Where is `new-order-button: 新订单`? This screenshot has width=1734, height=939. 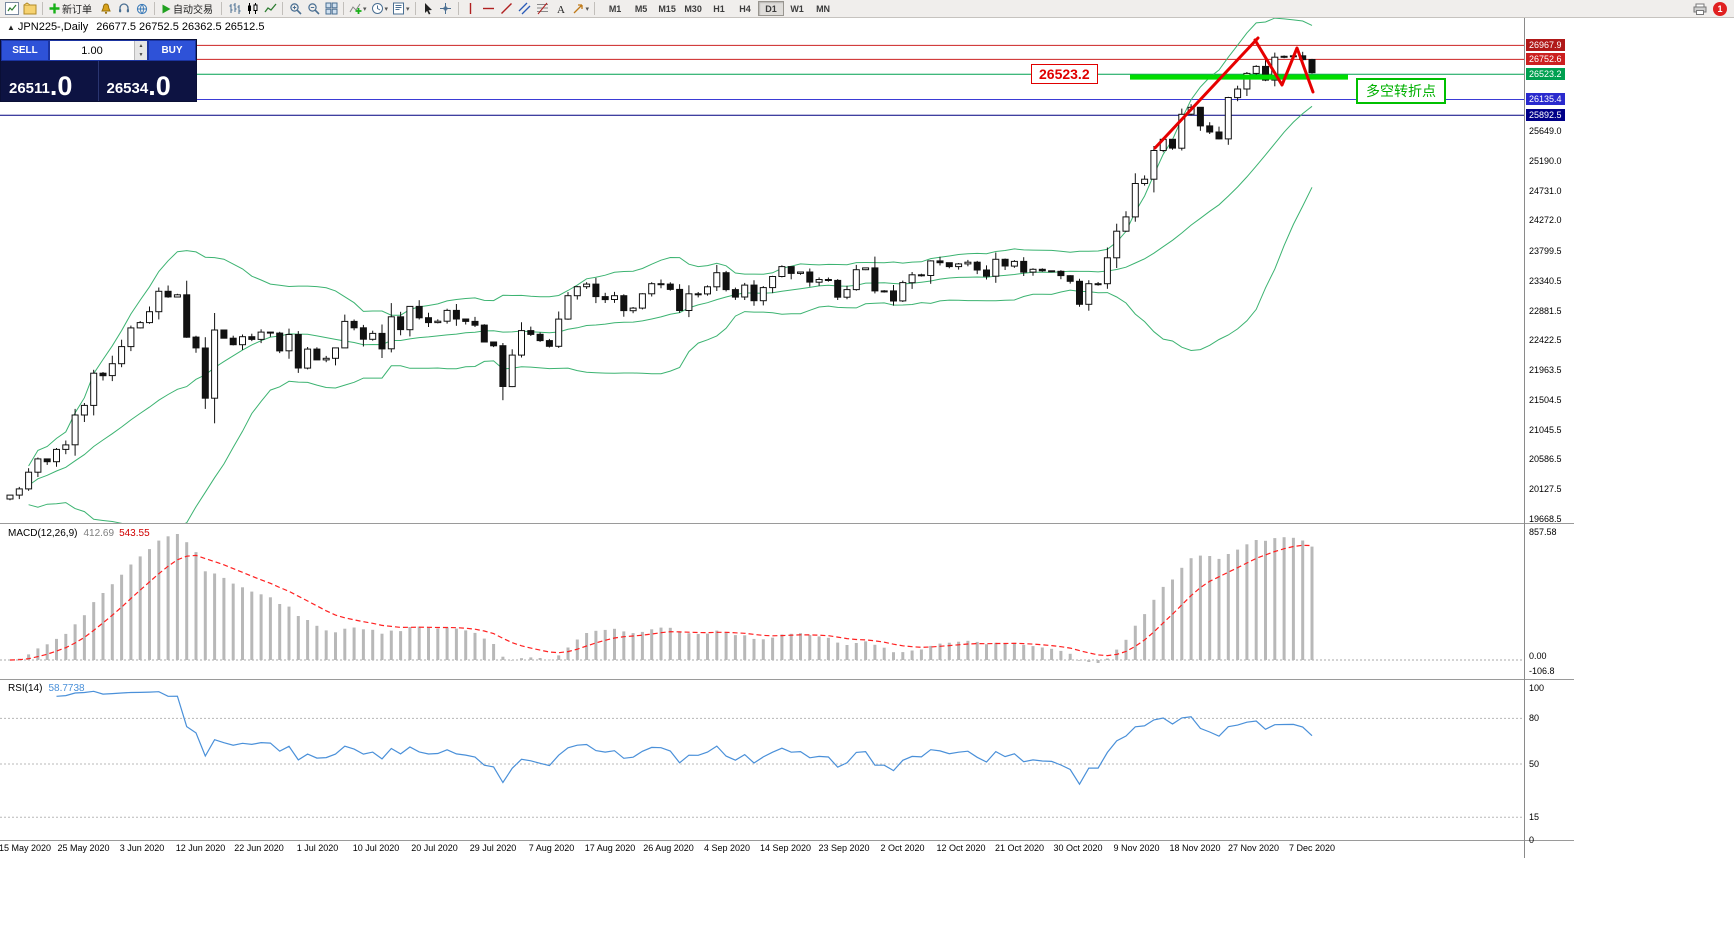
new-order-button: 新订单 is located at coordinates (71, 9).